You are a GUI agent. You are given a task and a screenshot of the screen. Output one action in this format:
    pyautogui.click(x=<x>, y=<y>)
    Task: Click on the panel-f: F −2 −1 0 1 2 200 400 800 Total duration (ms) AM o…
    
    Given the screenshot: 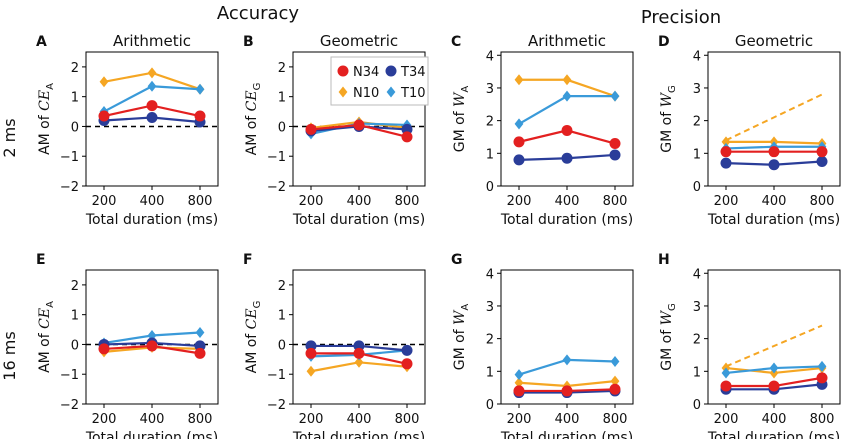 What is the action you would take?
    pyautogui.click(x=334, y=345)
    